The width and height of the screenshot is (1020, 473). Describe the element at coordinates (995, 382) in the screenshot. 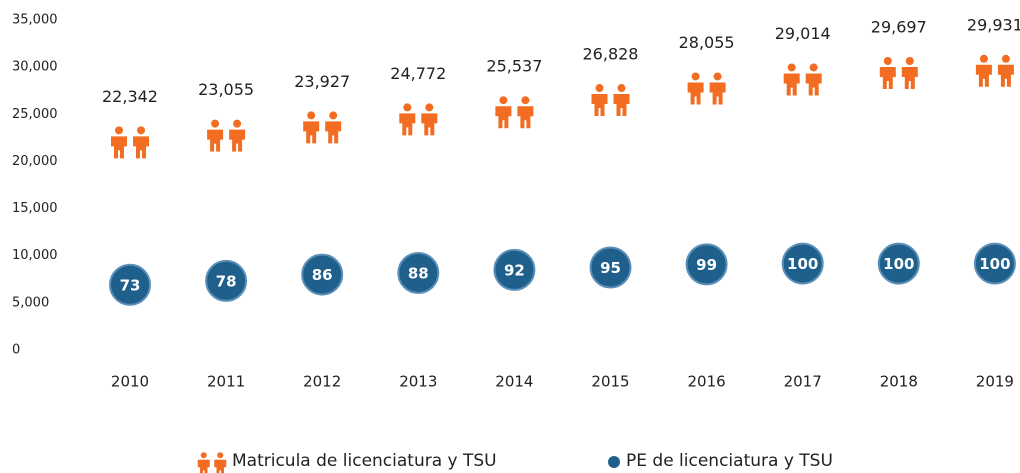

I see `x-tick-label: 2019` at that location.